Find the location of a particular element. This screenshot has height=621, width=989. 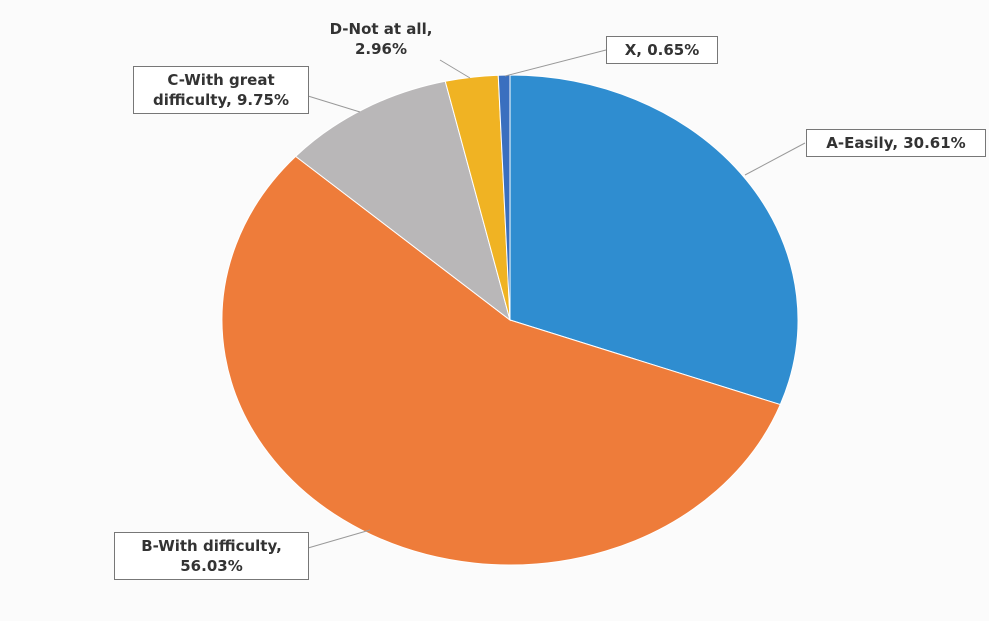

label-category: D-Not at all is located at coordinates (381, 29).